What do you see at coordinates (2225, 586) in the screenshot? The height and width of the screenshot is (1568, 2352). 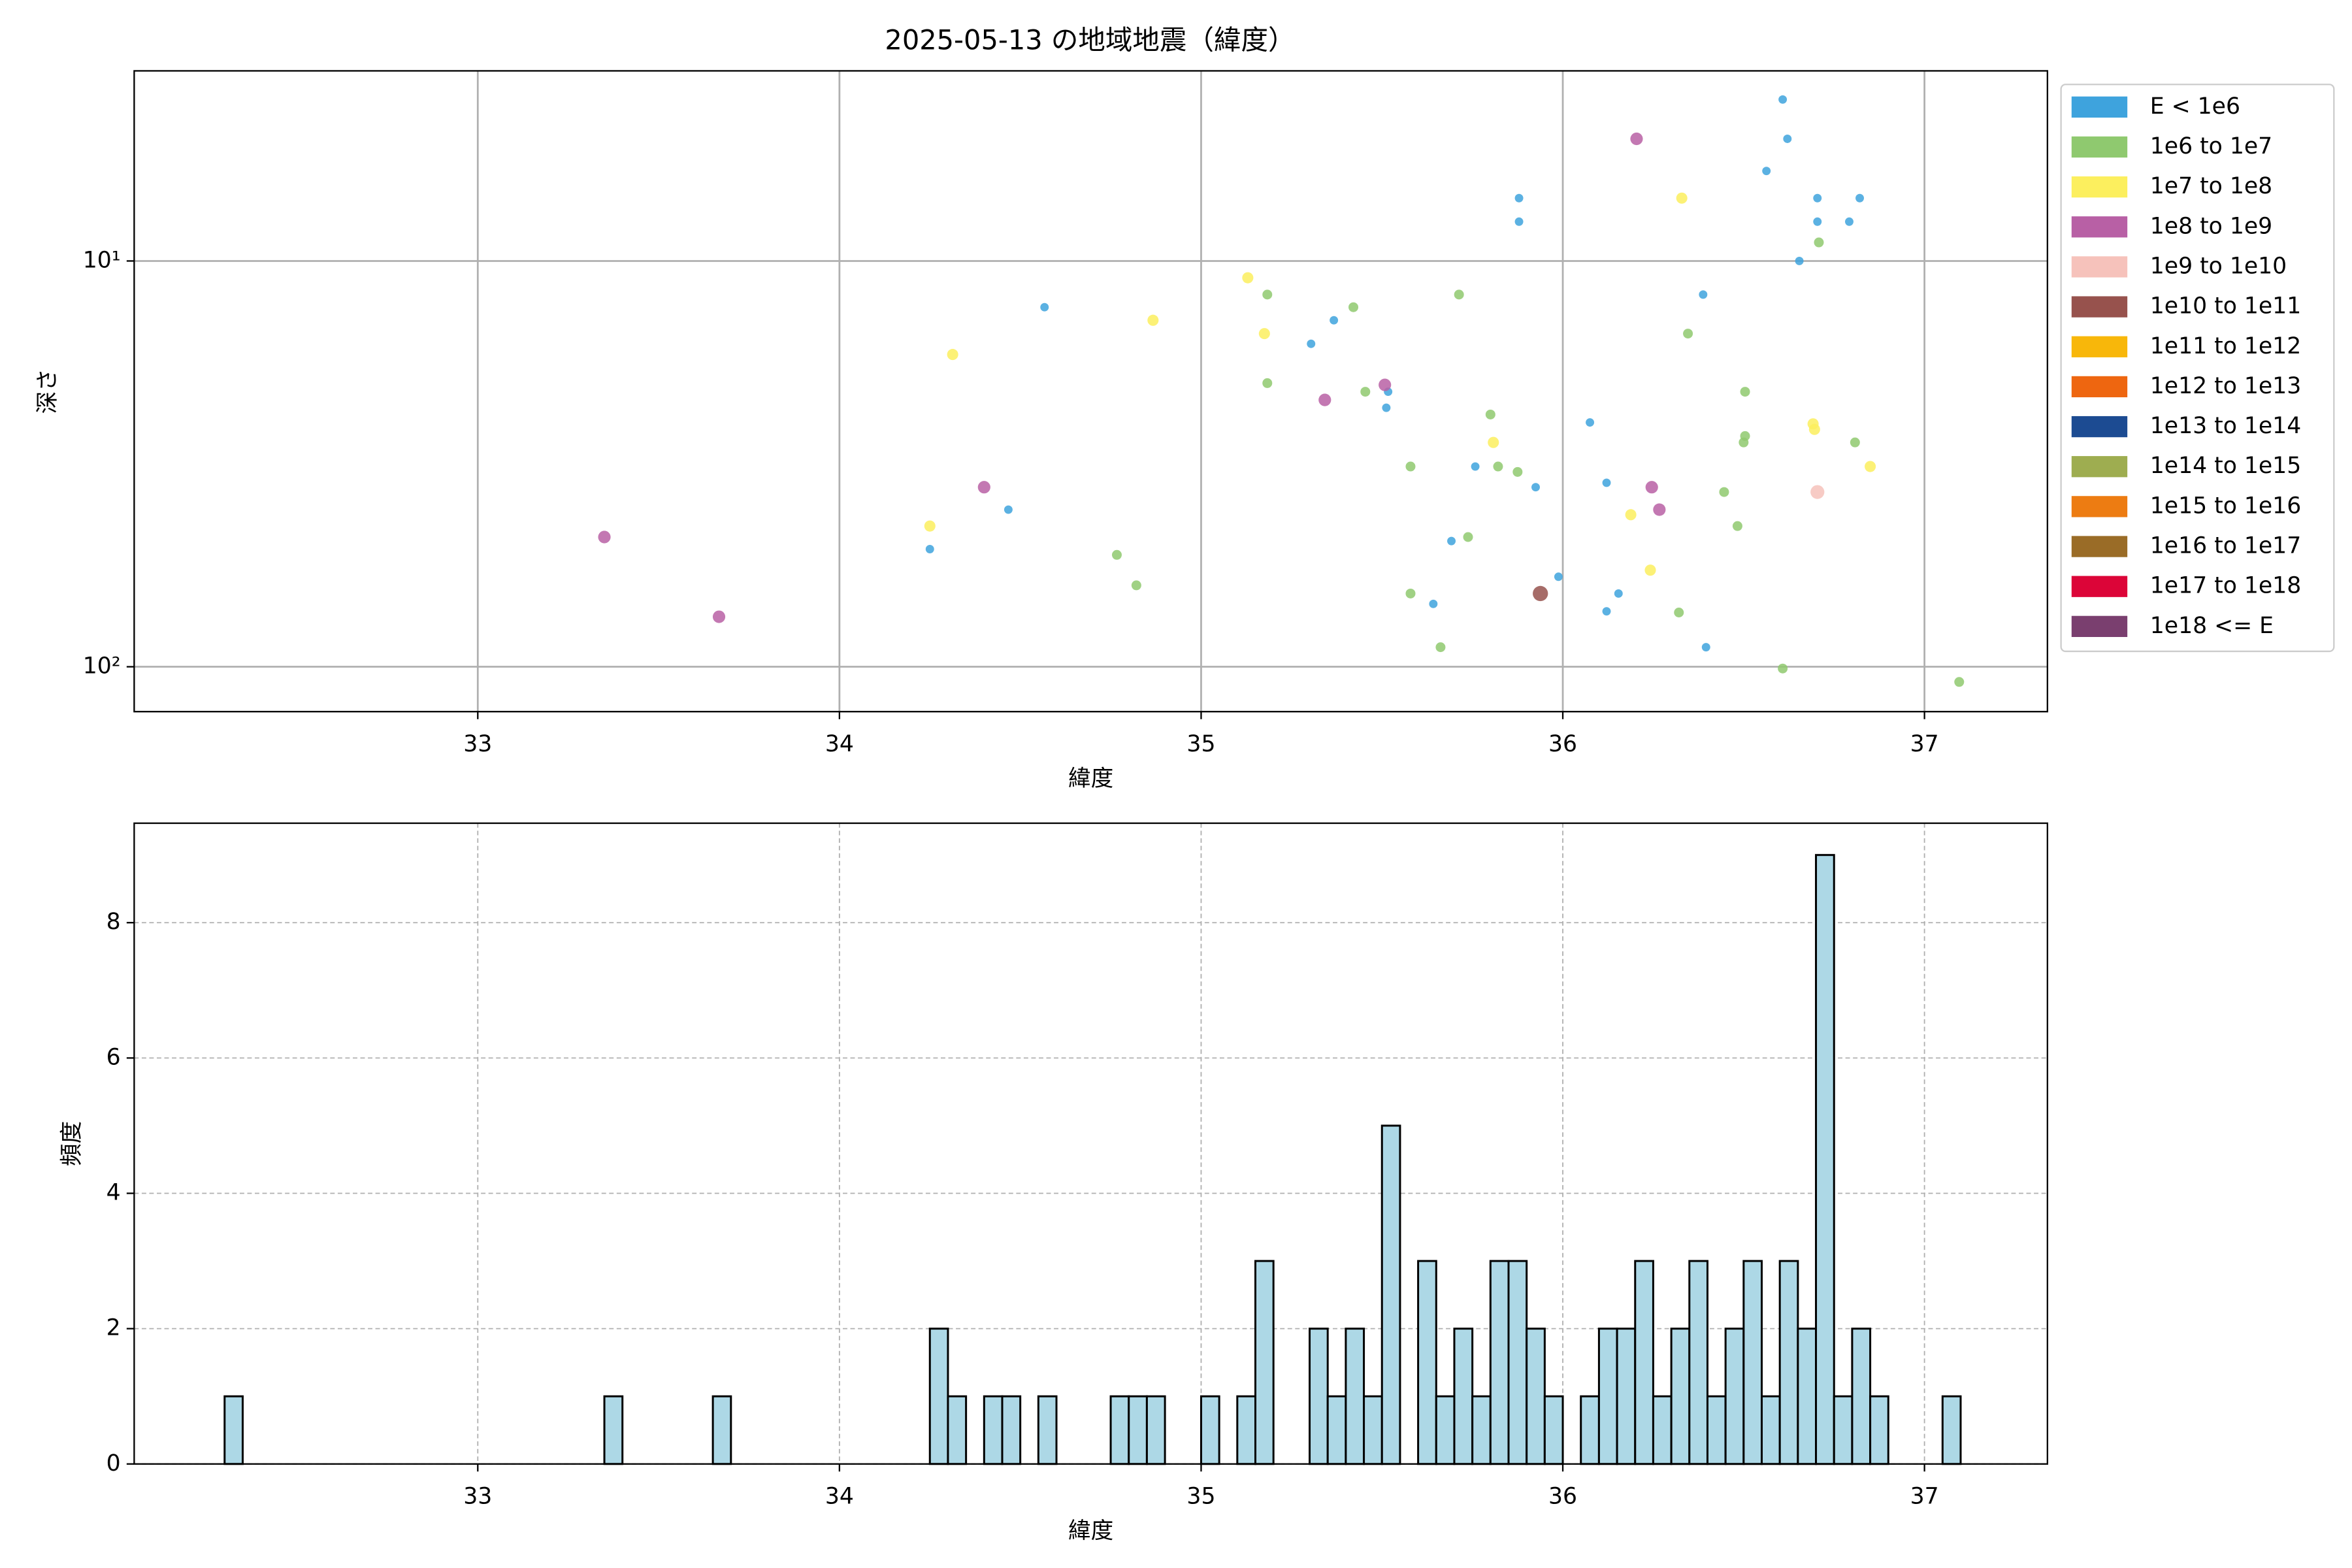 I see `legend-label: 1e17 to 1e18` at bounding box center [2225, 586].